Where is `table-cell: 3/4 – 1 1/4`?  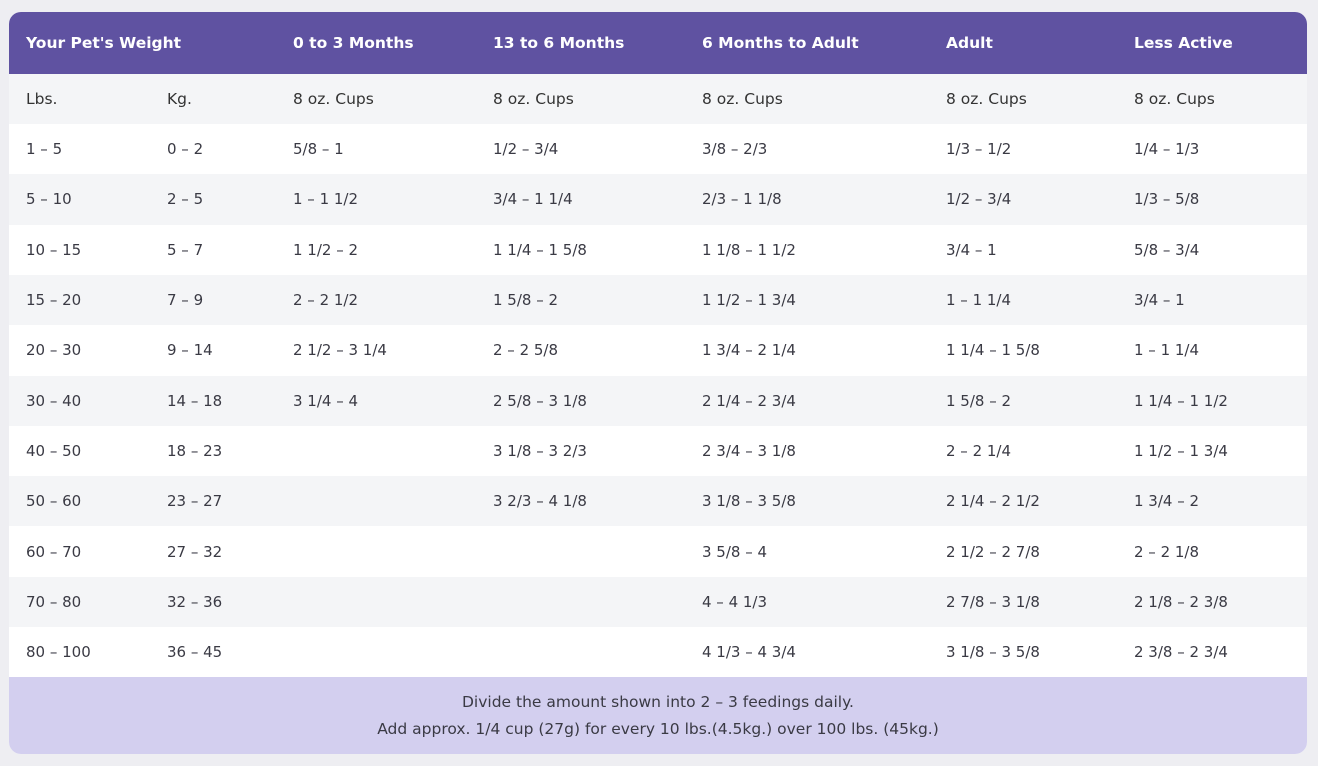 table-cell: 3/4 – 1 1/4 is located at coordinates (533, 199).